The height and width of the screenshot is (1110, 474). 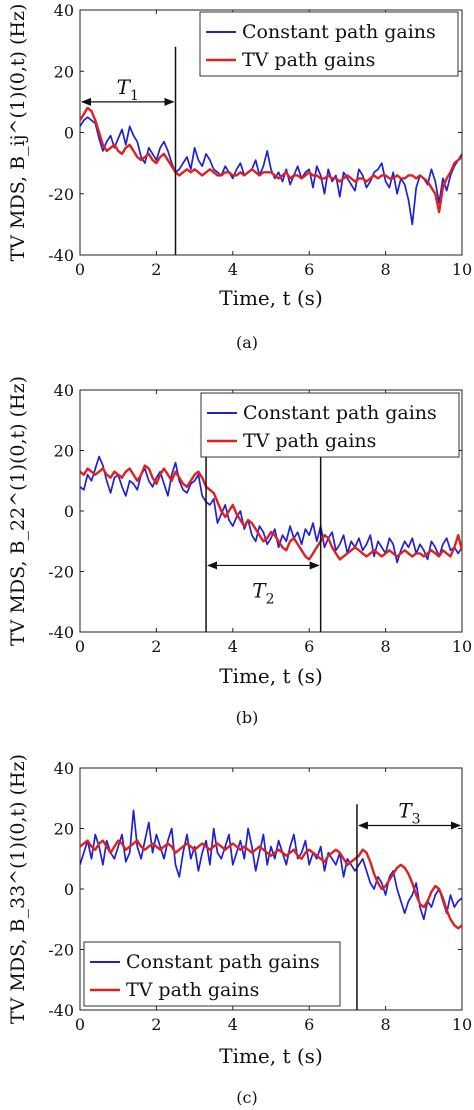 I want to click on interval-label: T3, so click(x=409, y=812).